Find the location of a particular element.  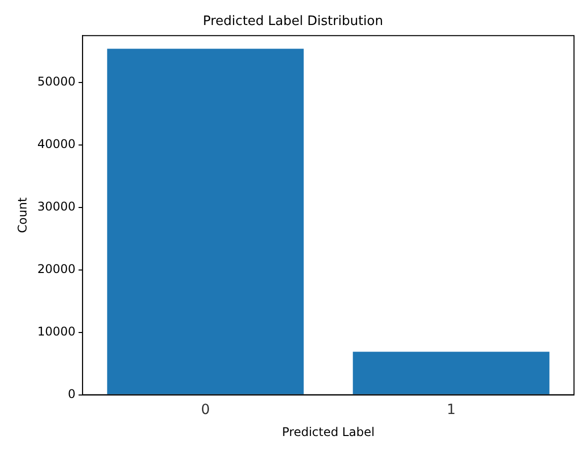

y-tick-label: 50000 is located at coordinates (56, 81).